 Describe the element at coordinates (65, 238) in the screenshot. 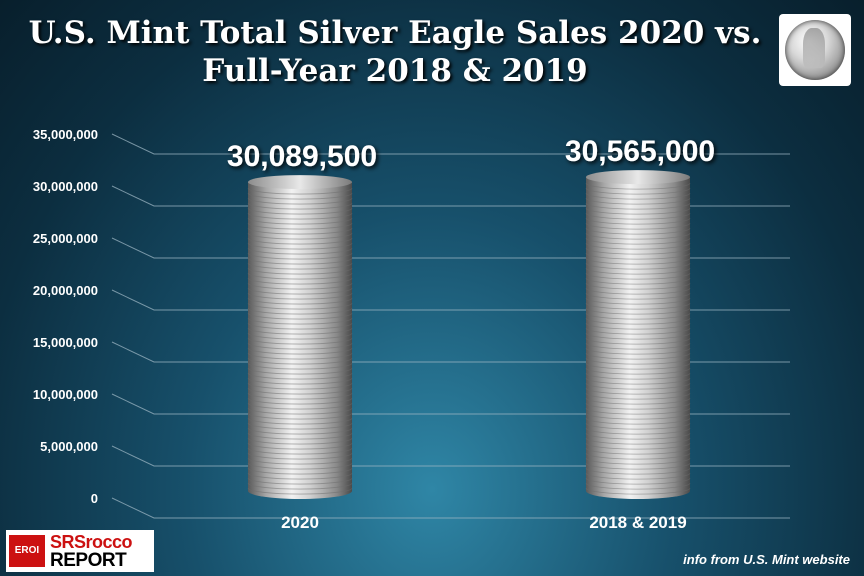

I see `y-tick-label: 25,000,000` at that location.